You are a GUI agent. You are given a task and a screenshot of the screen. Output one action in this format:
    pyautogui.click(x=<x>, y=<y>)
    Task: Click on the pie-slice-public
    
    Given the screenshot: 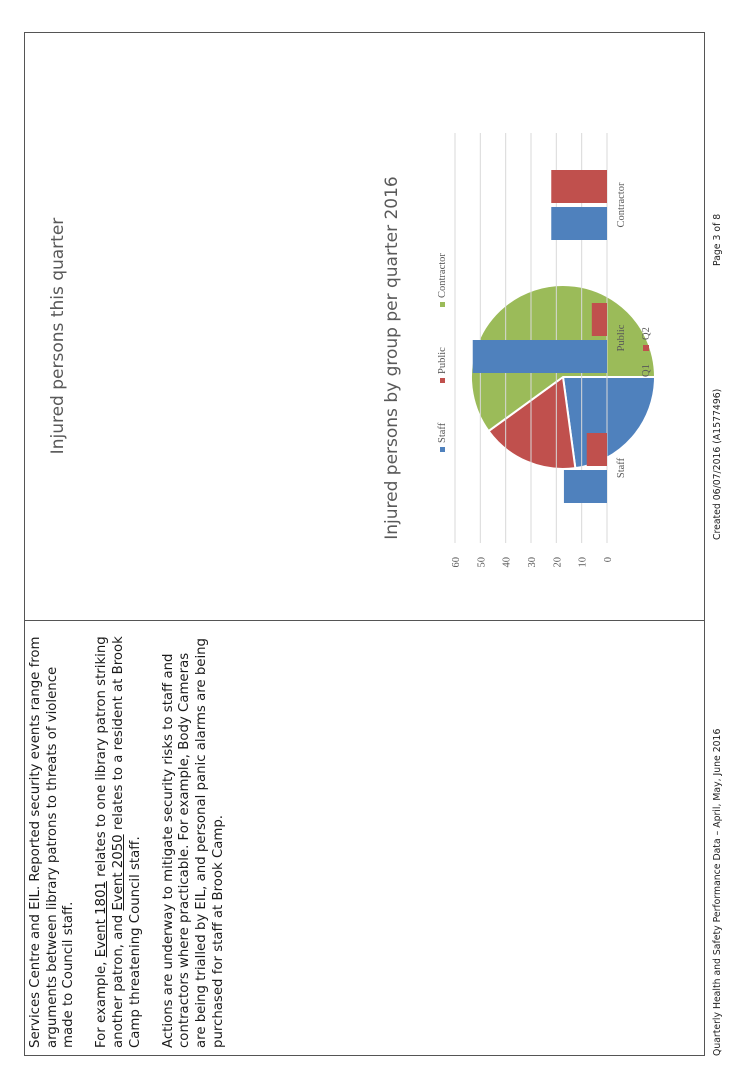 What is the action you would take?
    pyautogui.click(x=532, y=422)
    